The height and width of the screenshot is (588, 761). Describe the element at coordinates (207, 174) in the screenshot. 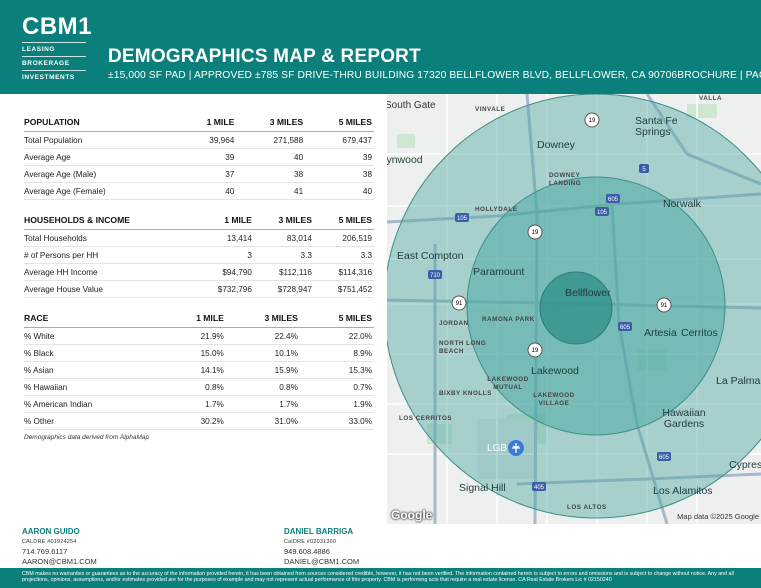

I see `cell-value: 37` at that location.